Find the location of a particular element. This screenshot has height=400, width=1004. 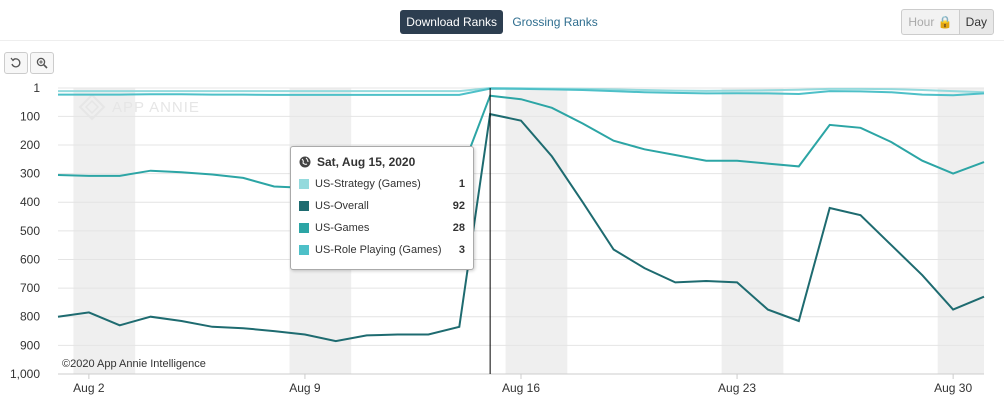

tab-grossing-ranks: Grossing Ranks is located at coordinates (555, 22).